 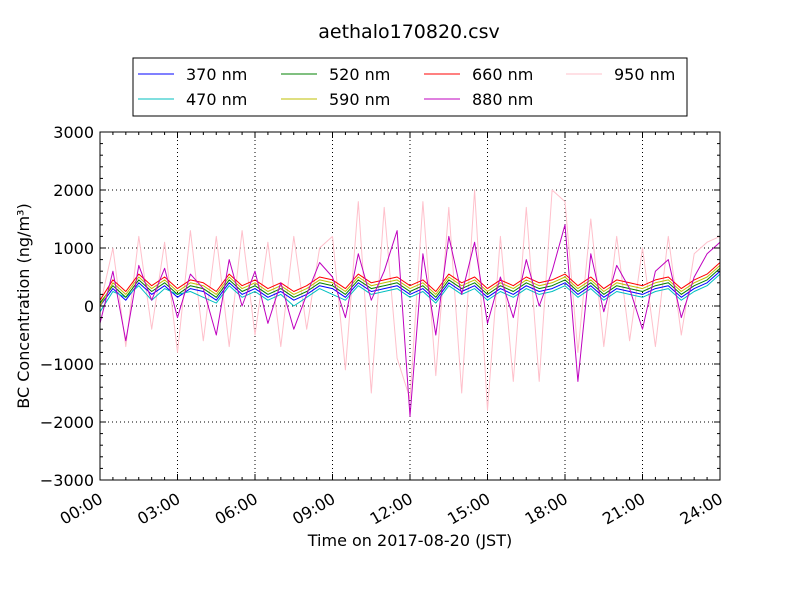 What do you see at coordinates (409, 540) in the screenshot?
I see `x-axis-label: Time on 2017-08-20 (JST)` at bounding box center [409, 540].